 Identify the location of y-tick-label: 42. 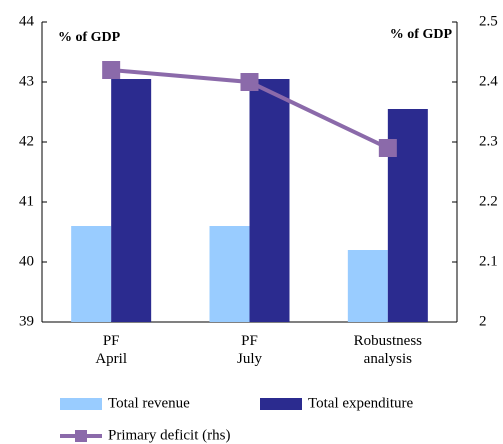
(26, 141).